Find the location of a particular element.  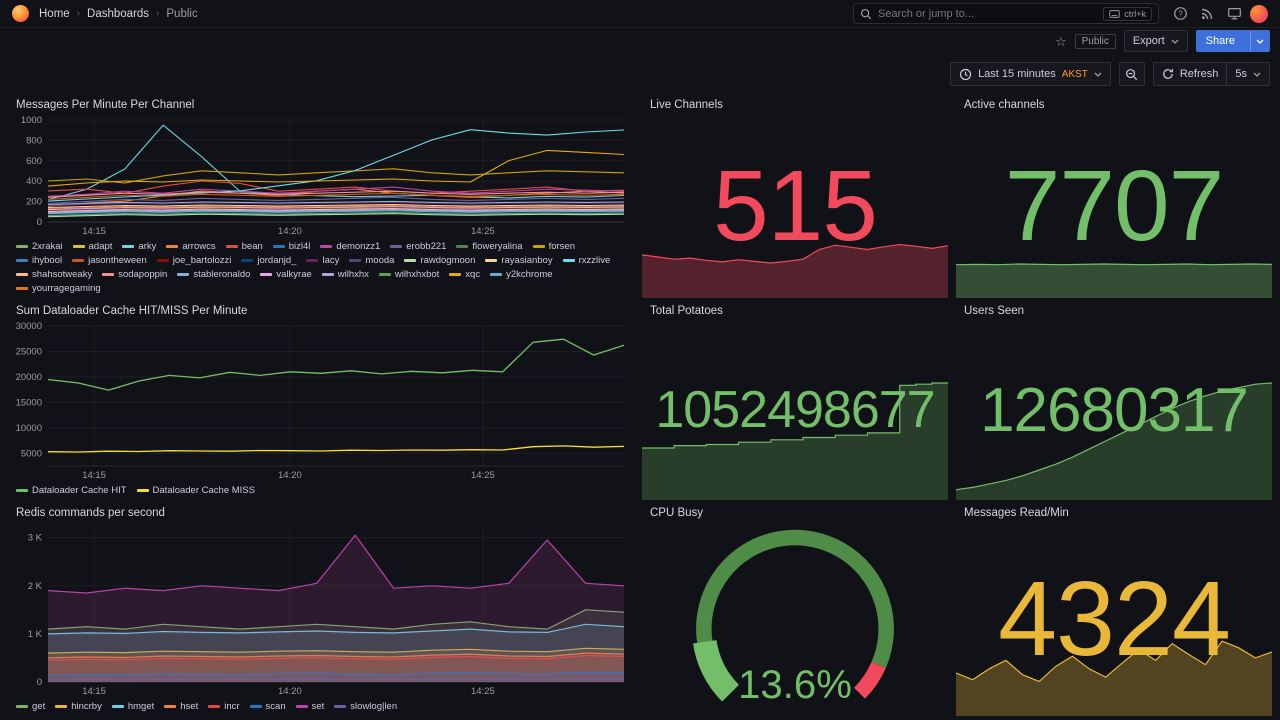

legend-item: set is located at coordinates (310, 706).